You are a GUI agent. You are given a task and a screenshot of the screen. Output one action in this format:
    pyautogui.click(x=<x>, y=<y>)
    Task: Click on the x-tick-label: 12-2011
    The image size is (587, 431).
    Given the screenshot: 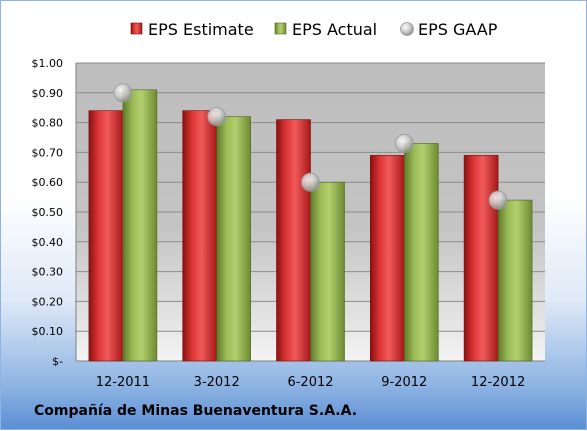 What is the action you would take?
    pyautogui.click(x=123, y=382)
    